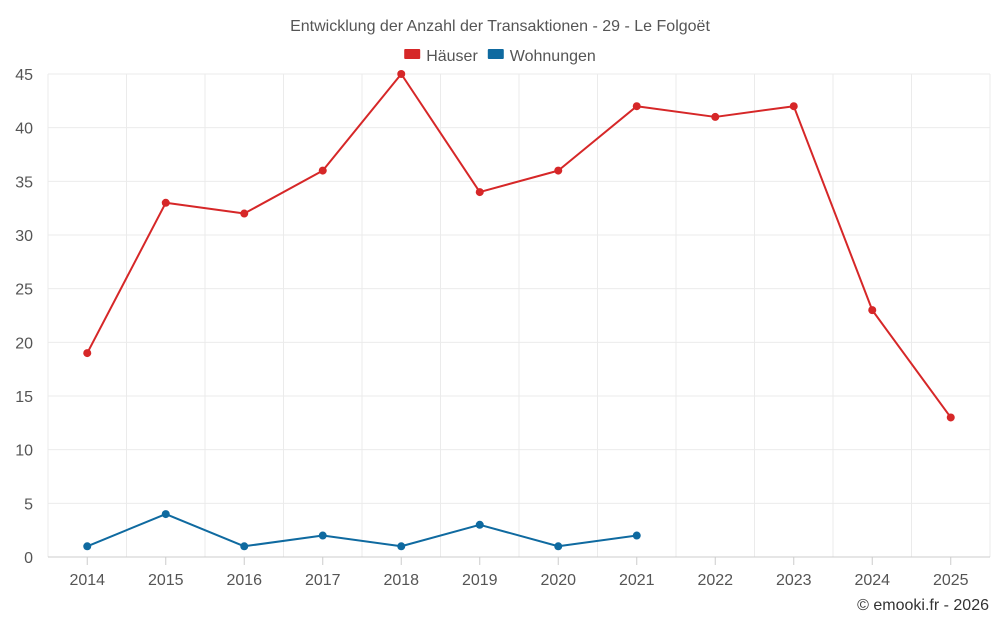  Describe the element at coordinates (950, 417) in the screenshot. I see `data-point-hauser-2025` at that location.